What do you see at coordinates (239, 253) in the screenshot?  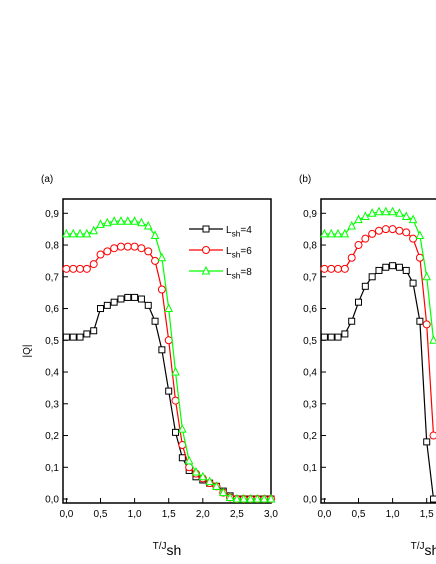 I see `legend-label: Lsh=6` at bounding box center [239, 253].